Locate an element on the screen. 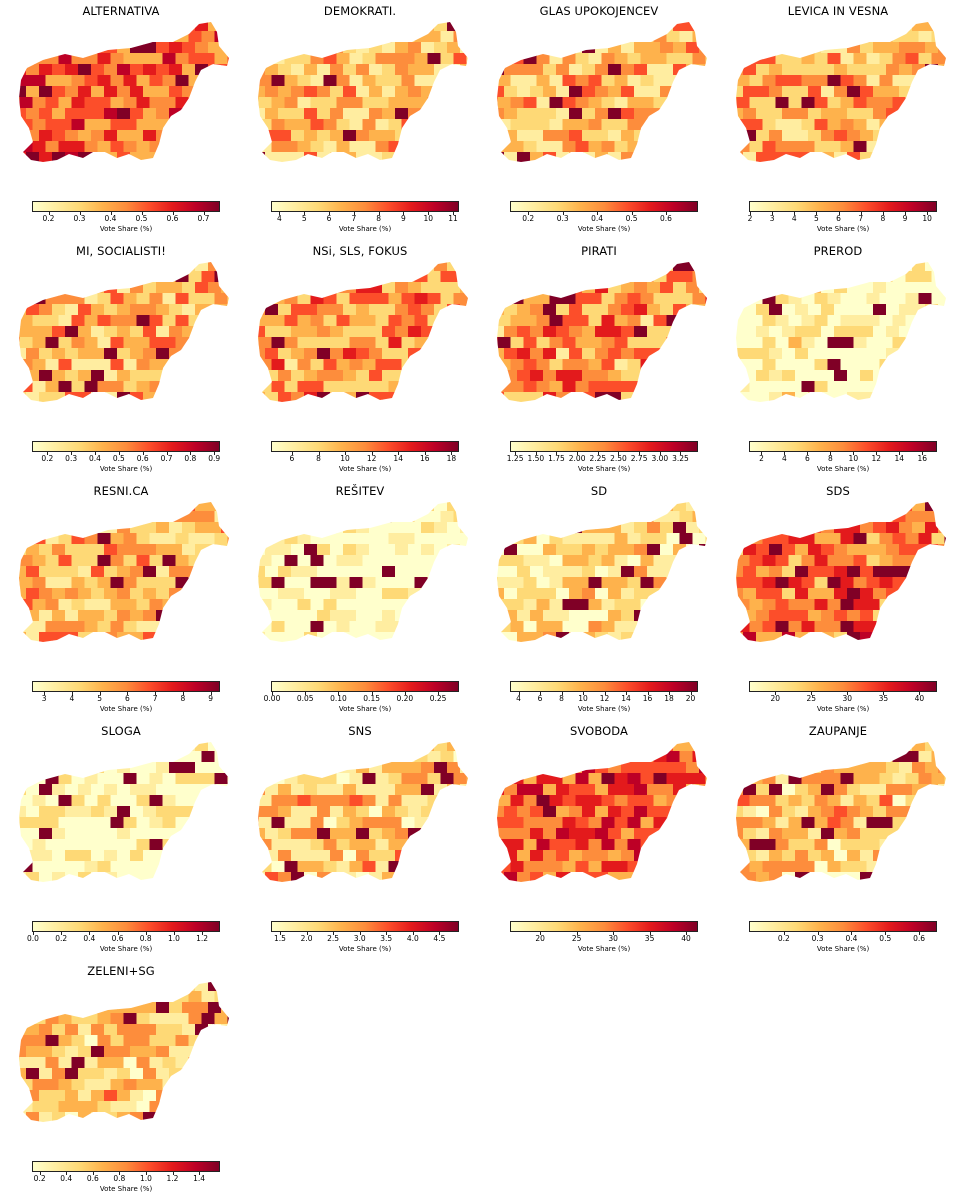 Image resolution: width=961 pixels, height=1200 pixels. colorbar: 4 5 6 7 8 9 10 11 Vote Share (%) is located at coordinates (365, 217).